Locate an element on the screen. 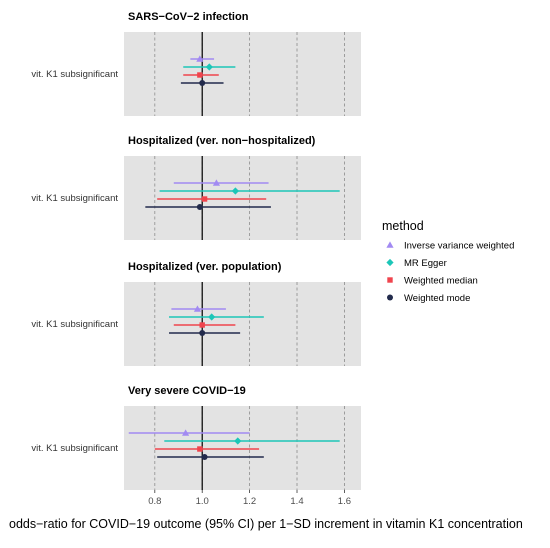 The height and width of the screenshot is (548, 550). x-tick-label: 1.4 is located at coordinates (296, 501).